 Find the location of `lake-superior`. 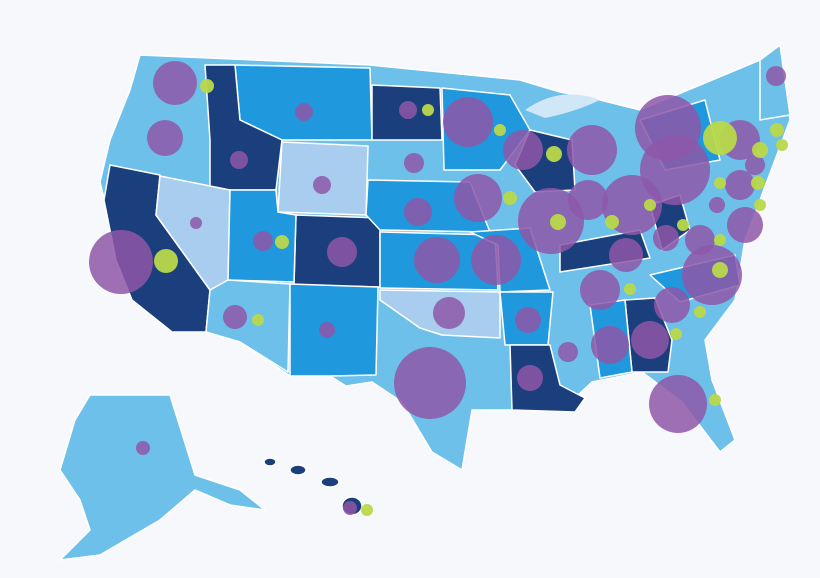

lake-superior is located at coordinates (562, 106).